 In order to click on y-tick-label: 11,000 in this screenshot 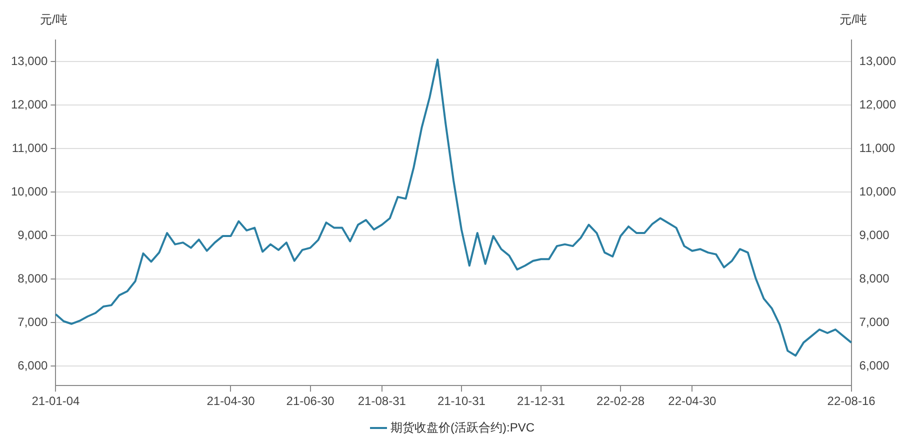, I will do `click(30, 147)`.